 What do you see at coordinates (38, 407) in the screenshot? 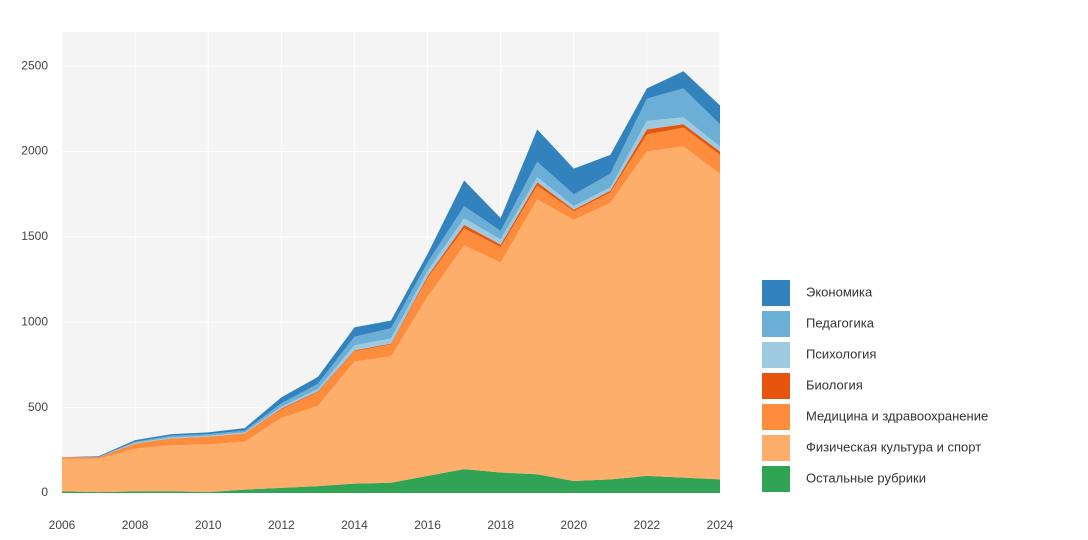
I see `y-tick-label: 500` at bounding box center [38, 407].